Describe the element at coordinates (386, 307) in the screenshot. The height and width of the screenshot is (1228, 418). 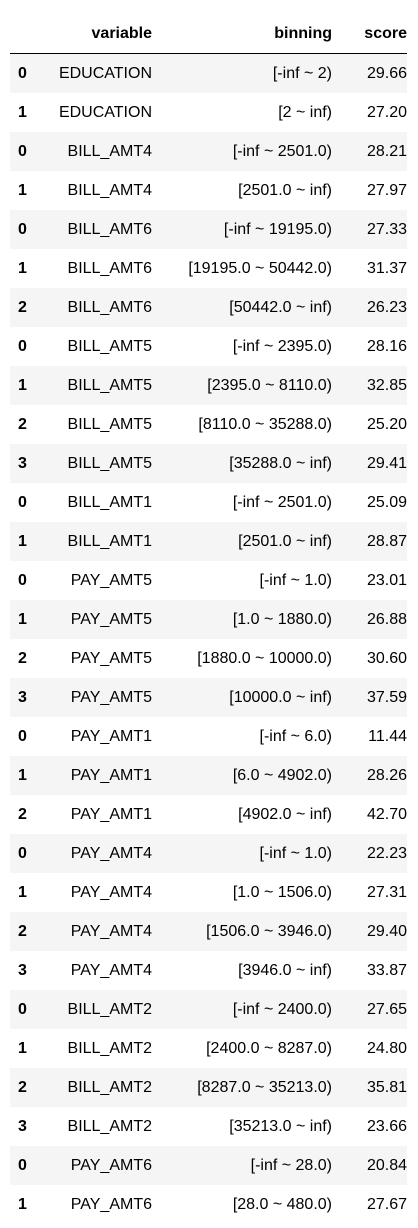
I see `score-cell: 26.23` at that location.